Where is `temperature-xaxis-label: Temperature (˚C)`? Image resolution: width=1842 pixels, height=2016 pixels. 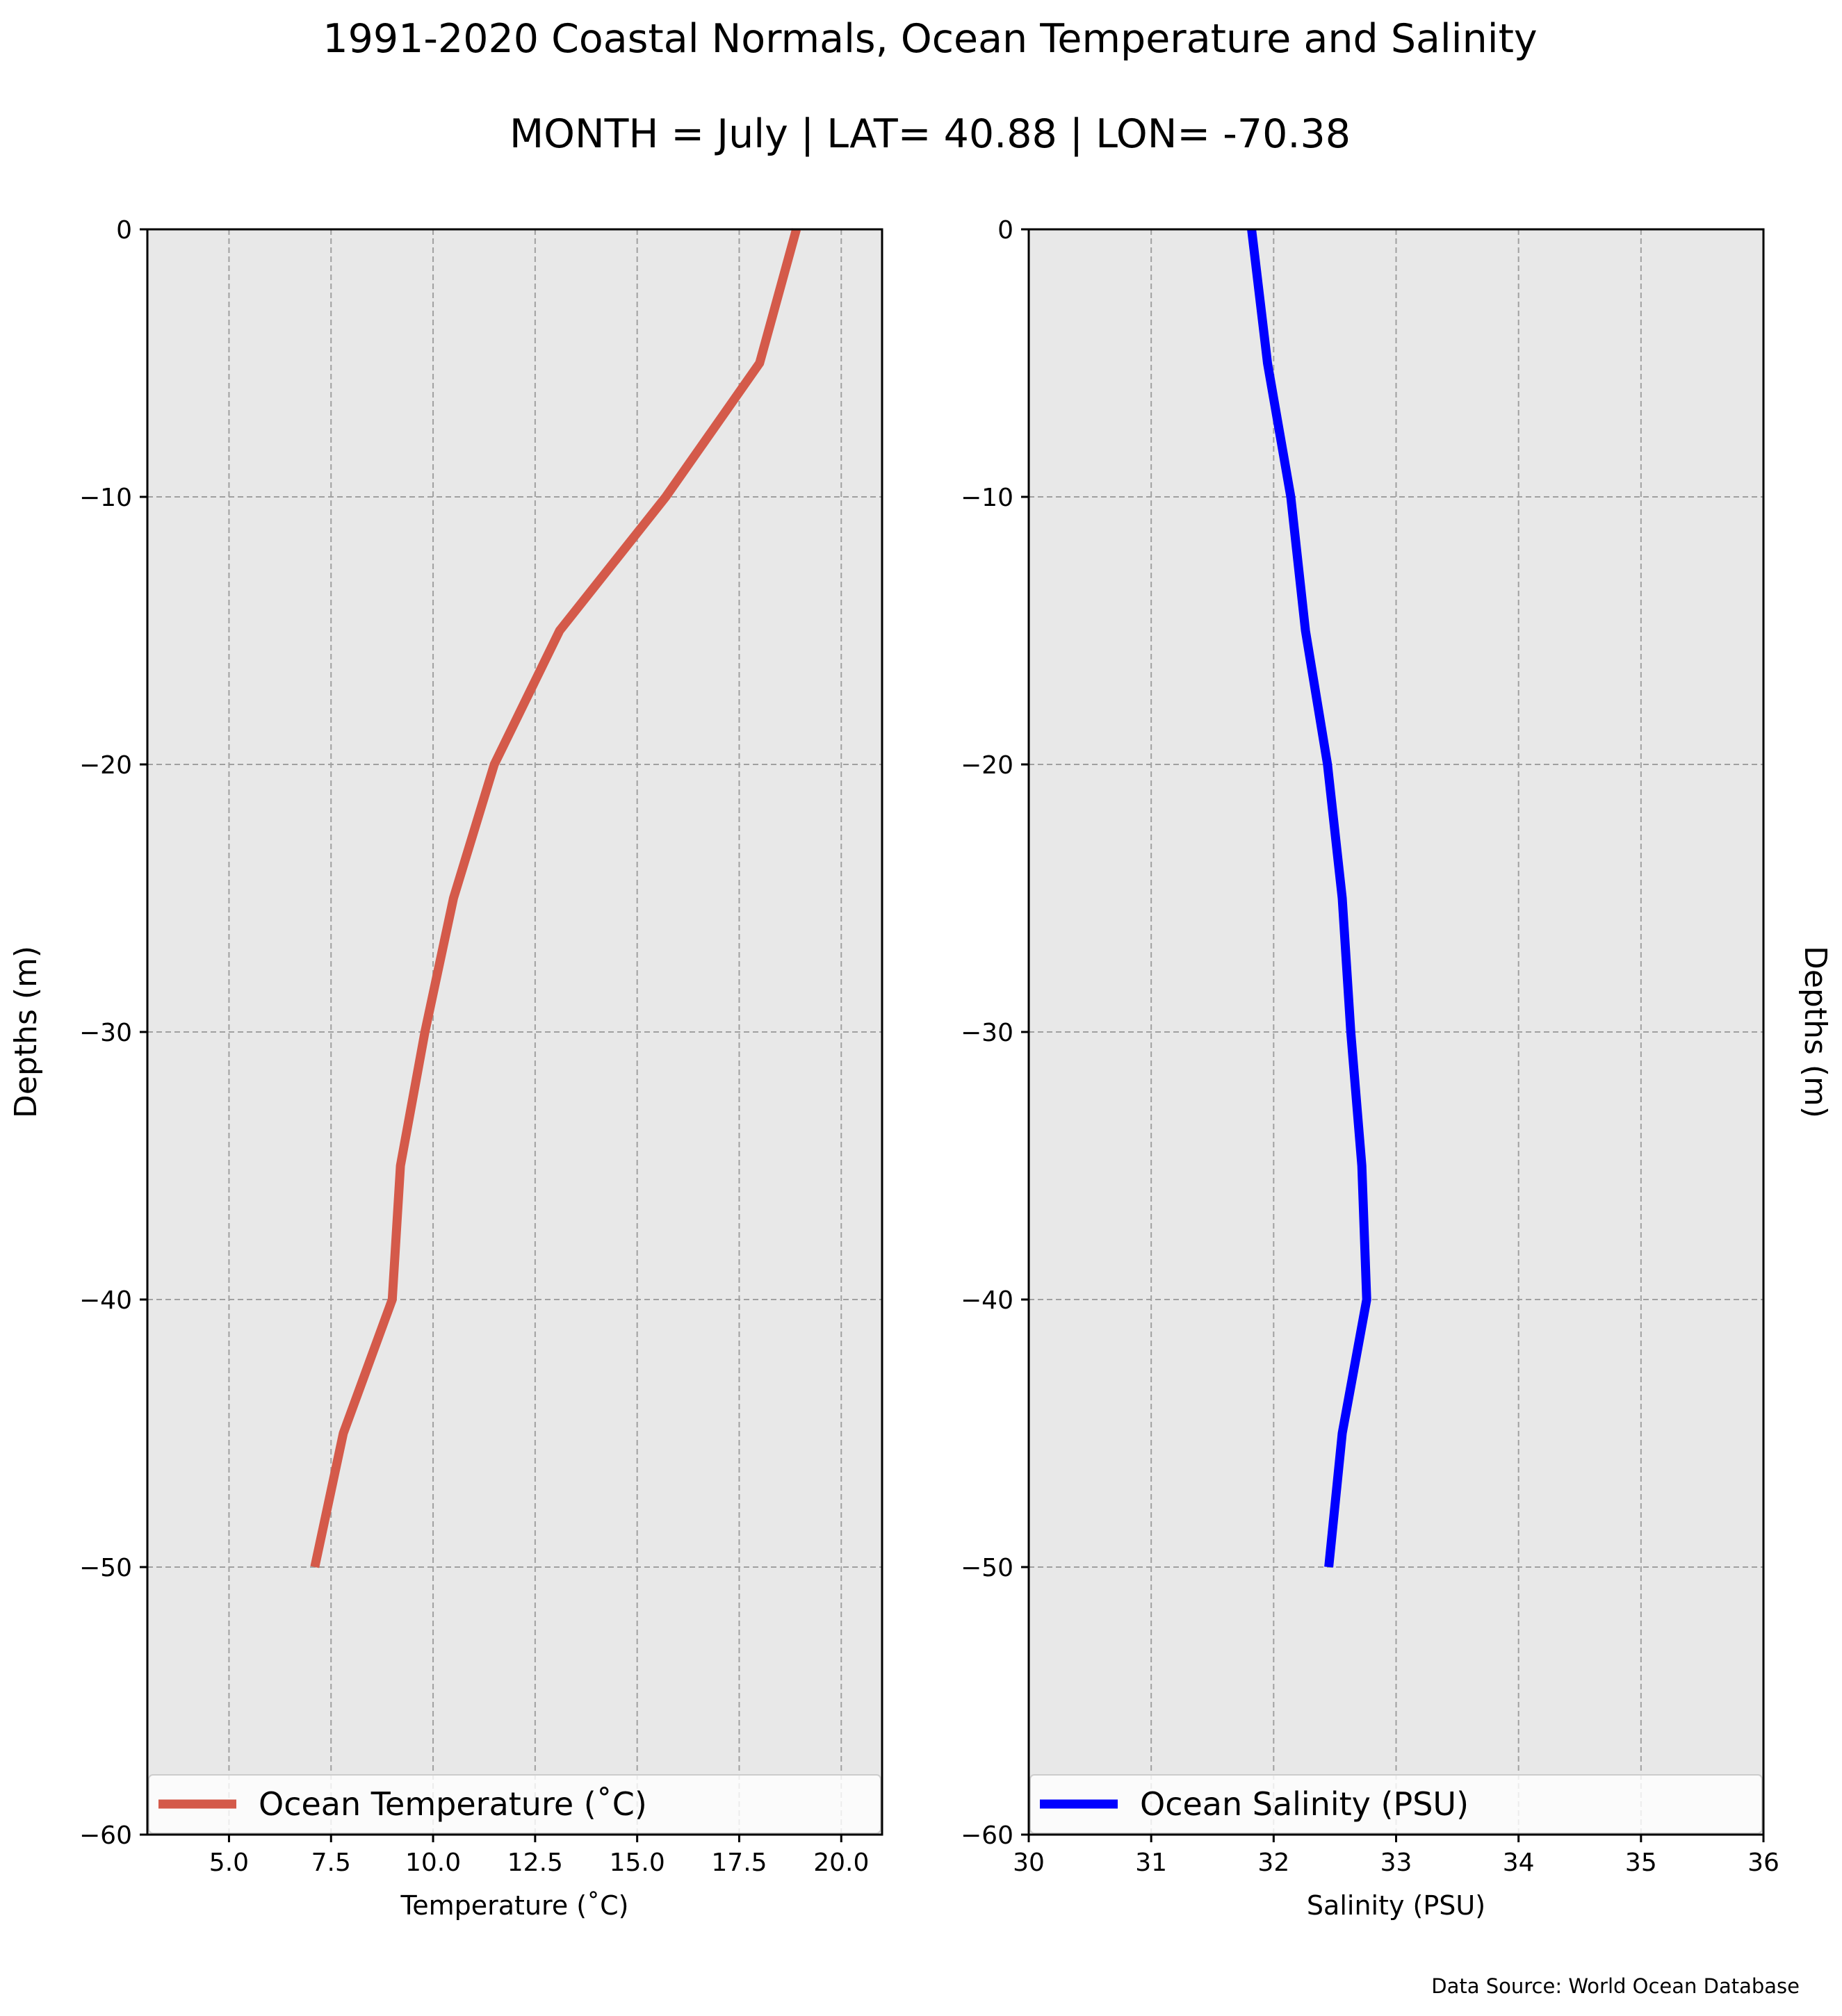 temperature-xaxis-label: Temperature (˚C) is located at coordinates (514, 1906).